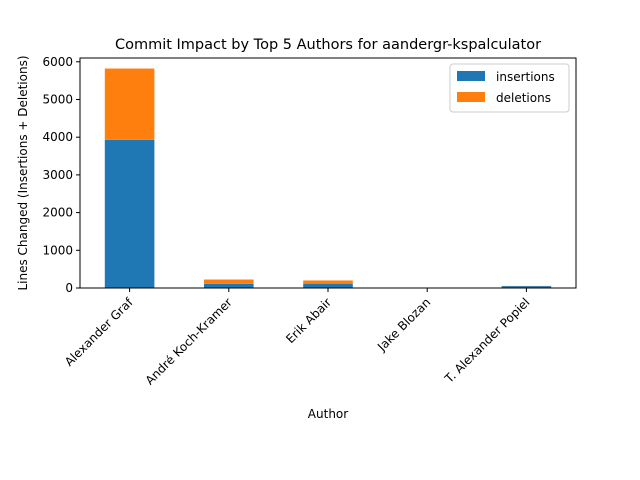  I want to click on legend-label-deletions: deletions, so click(523, 98).